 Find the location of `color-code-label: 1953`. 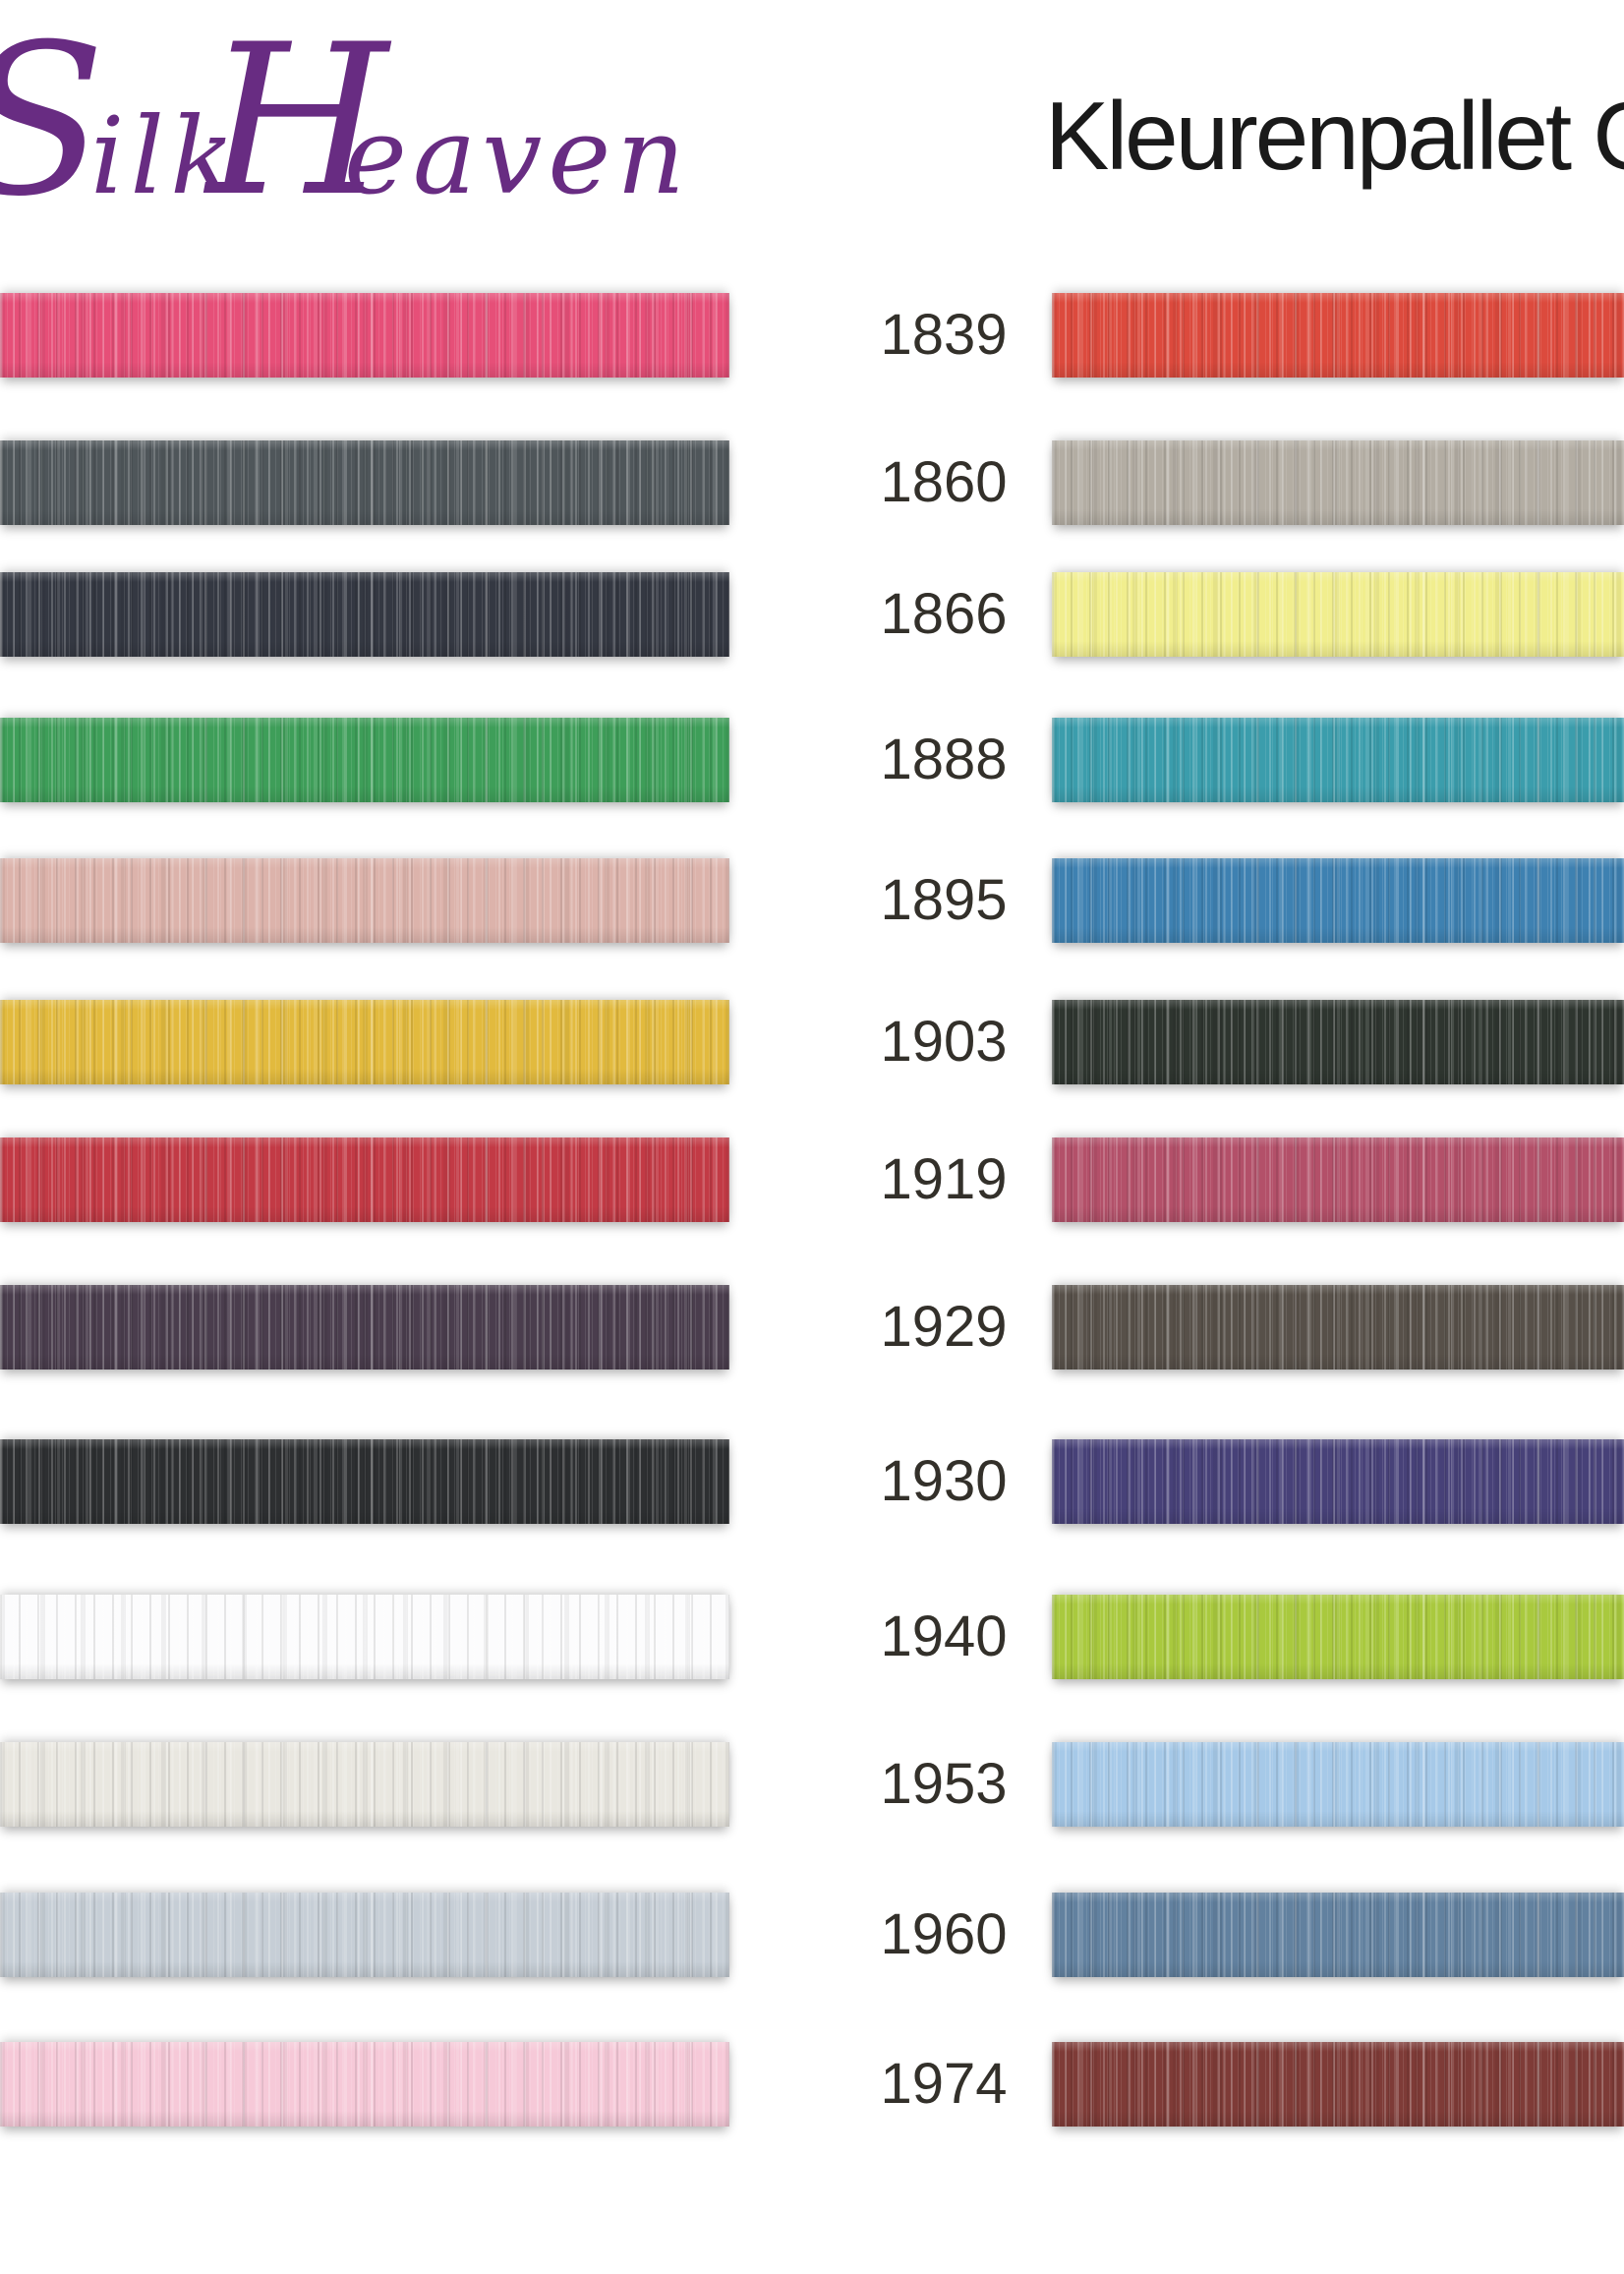

color-code-label: 1953 is located at coordinates (944, 1784).